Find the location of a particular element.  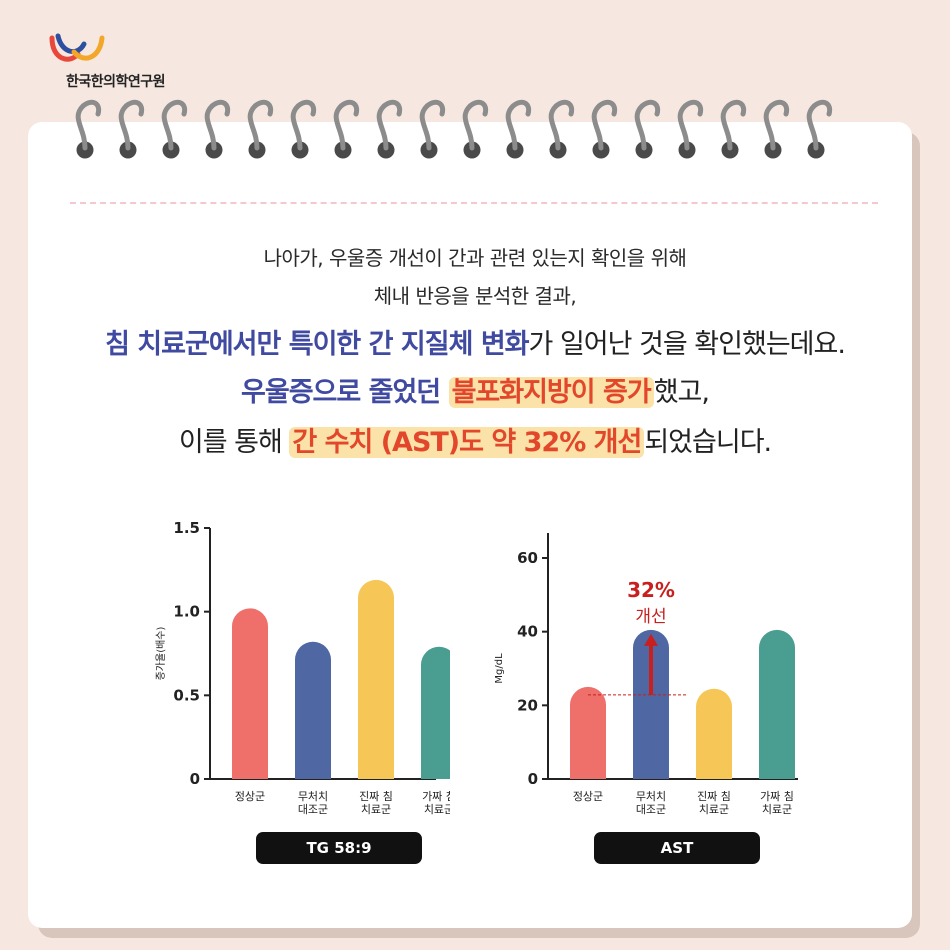

intro-line-1: 나아가, 우울증 개선이 간과 관련 있는지 확인을 위해 is located at coordinates (475, 258).